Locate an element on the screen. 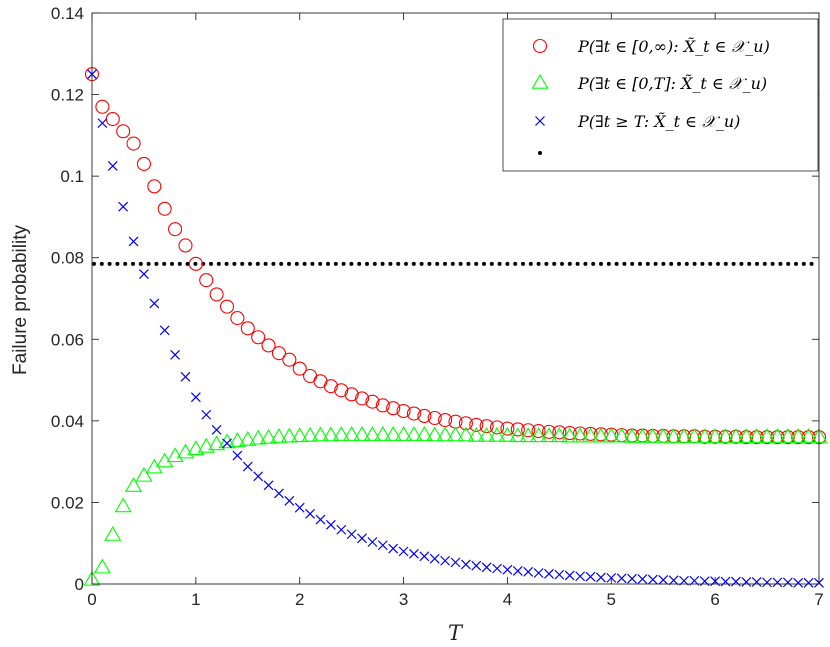  x-tick-label: 7 is located at coordinates (818, 599).